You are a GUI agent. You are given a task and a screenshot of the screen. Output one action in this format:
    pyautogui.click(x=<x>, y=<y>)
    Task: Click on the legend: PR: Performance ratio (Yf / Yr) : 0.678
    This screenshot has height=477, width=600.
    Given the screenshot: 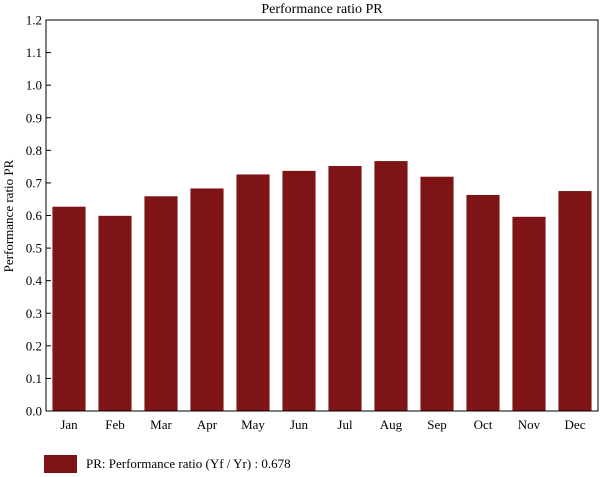 What is the action you would take?
    pyautogui.click(x=167, y=464)
    